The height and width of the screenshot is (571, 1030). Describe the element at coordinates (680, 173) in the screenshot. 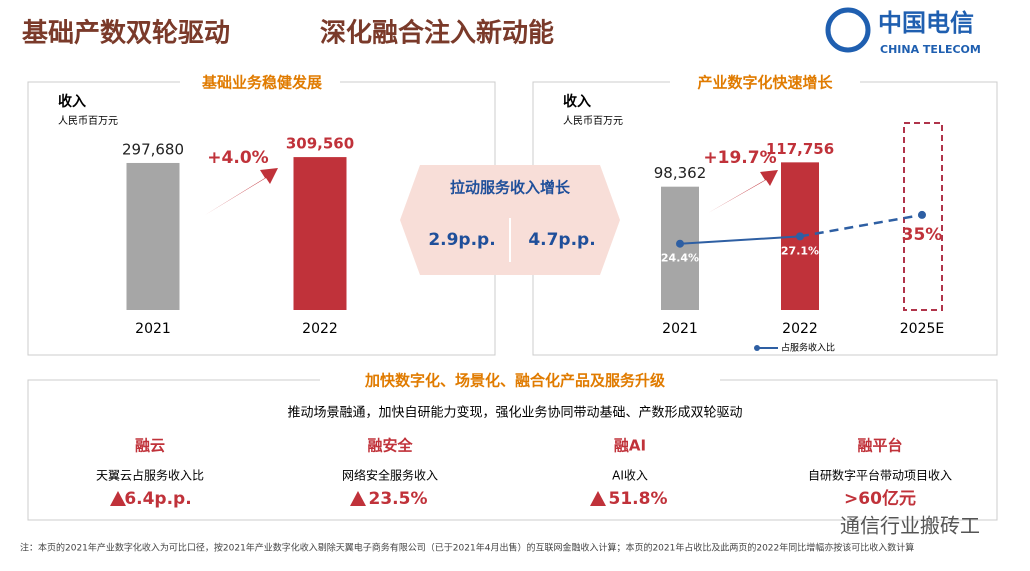

I see `value-label: 98,362` at that location.